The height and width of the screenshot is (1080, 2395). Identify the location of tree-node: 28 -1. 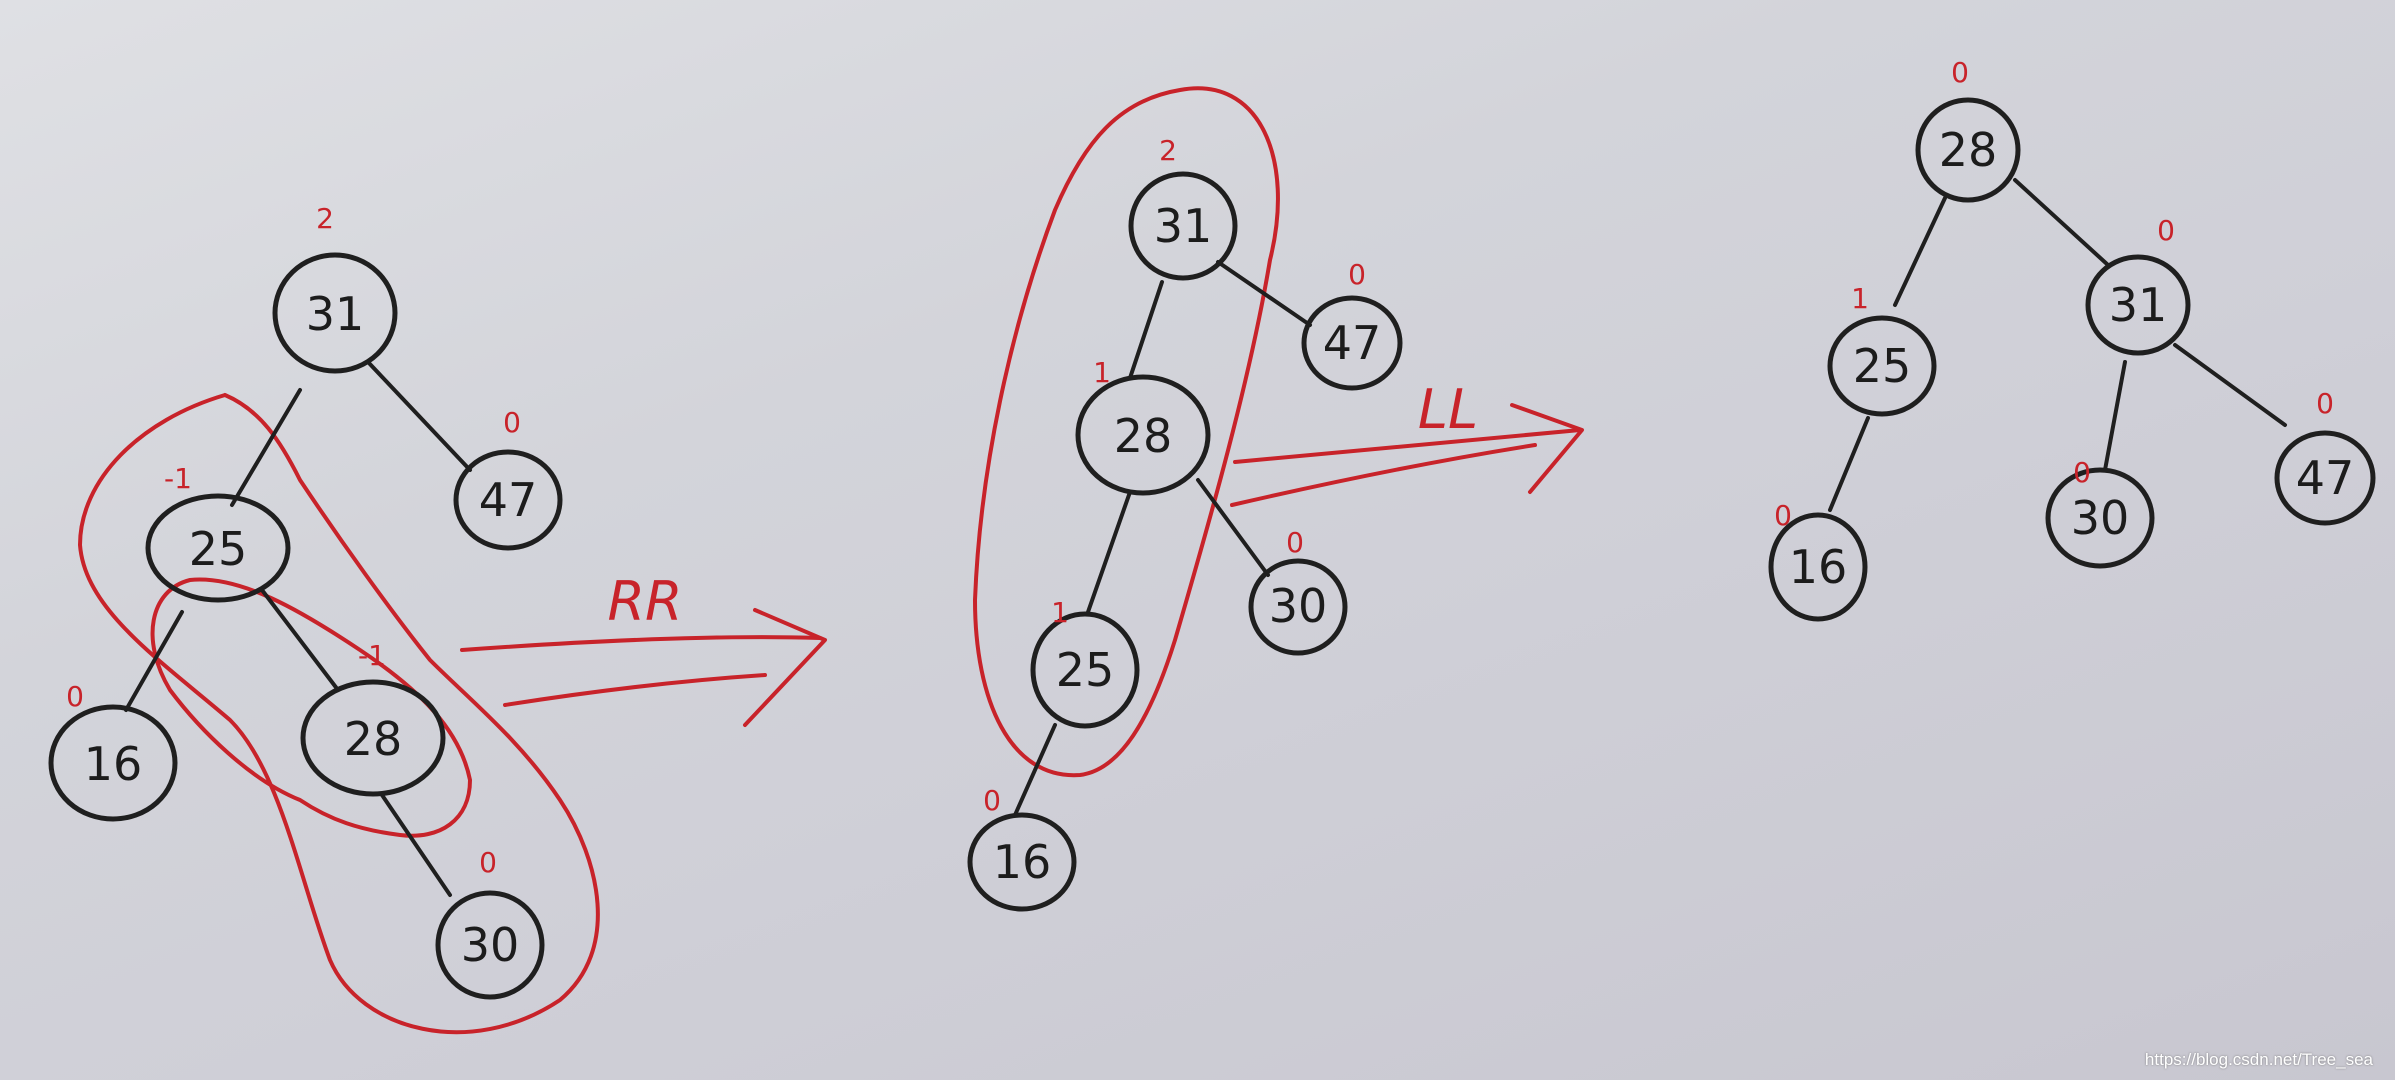
(373, 718).